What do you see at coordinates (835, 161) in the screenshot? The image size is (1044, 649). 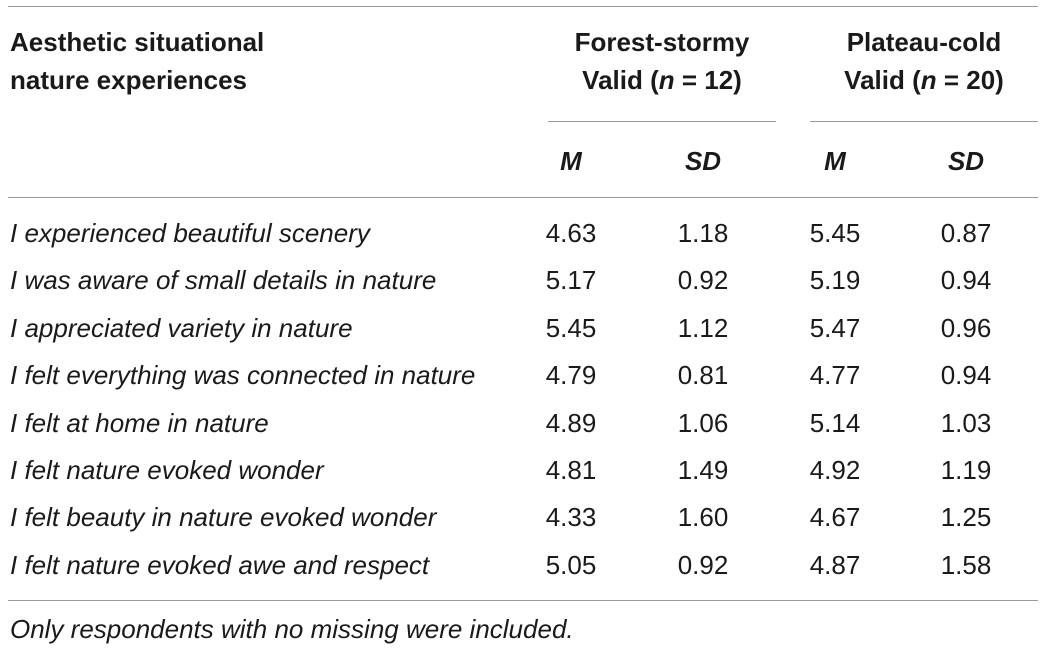 I see `stat-label-plateau-m: M` at bounding box center [835, 161].